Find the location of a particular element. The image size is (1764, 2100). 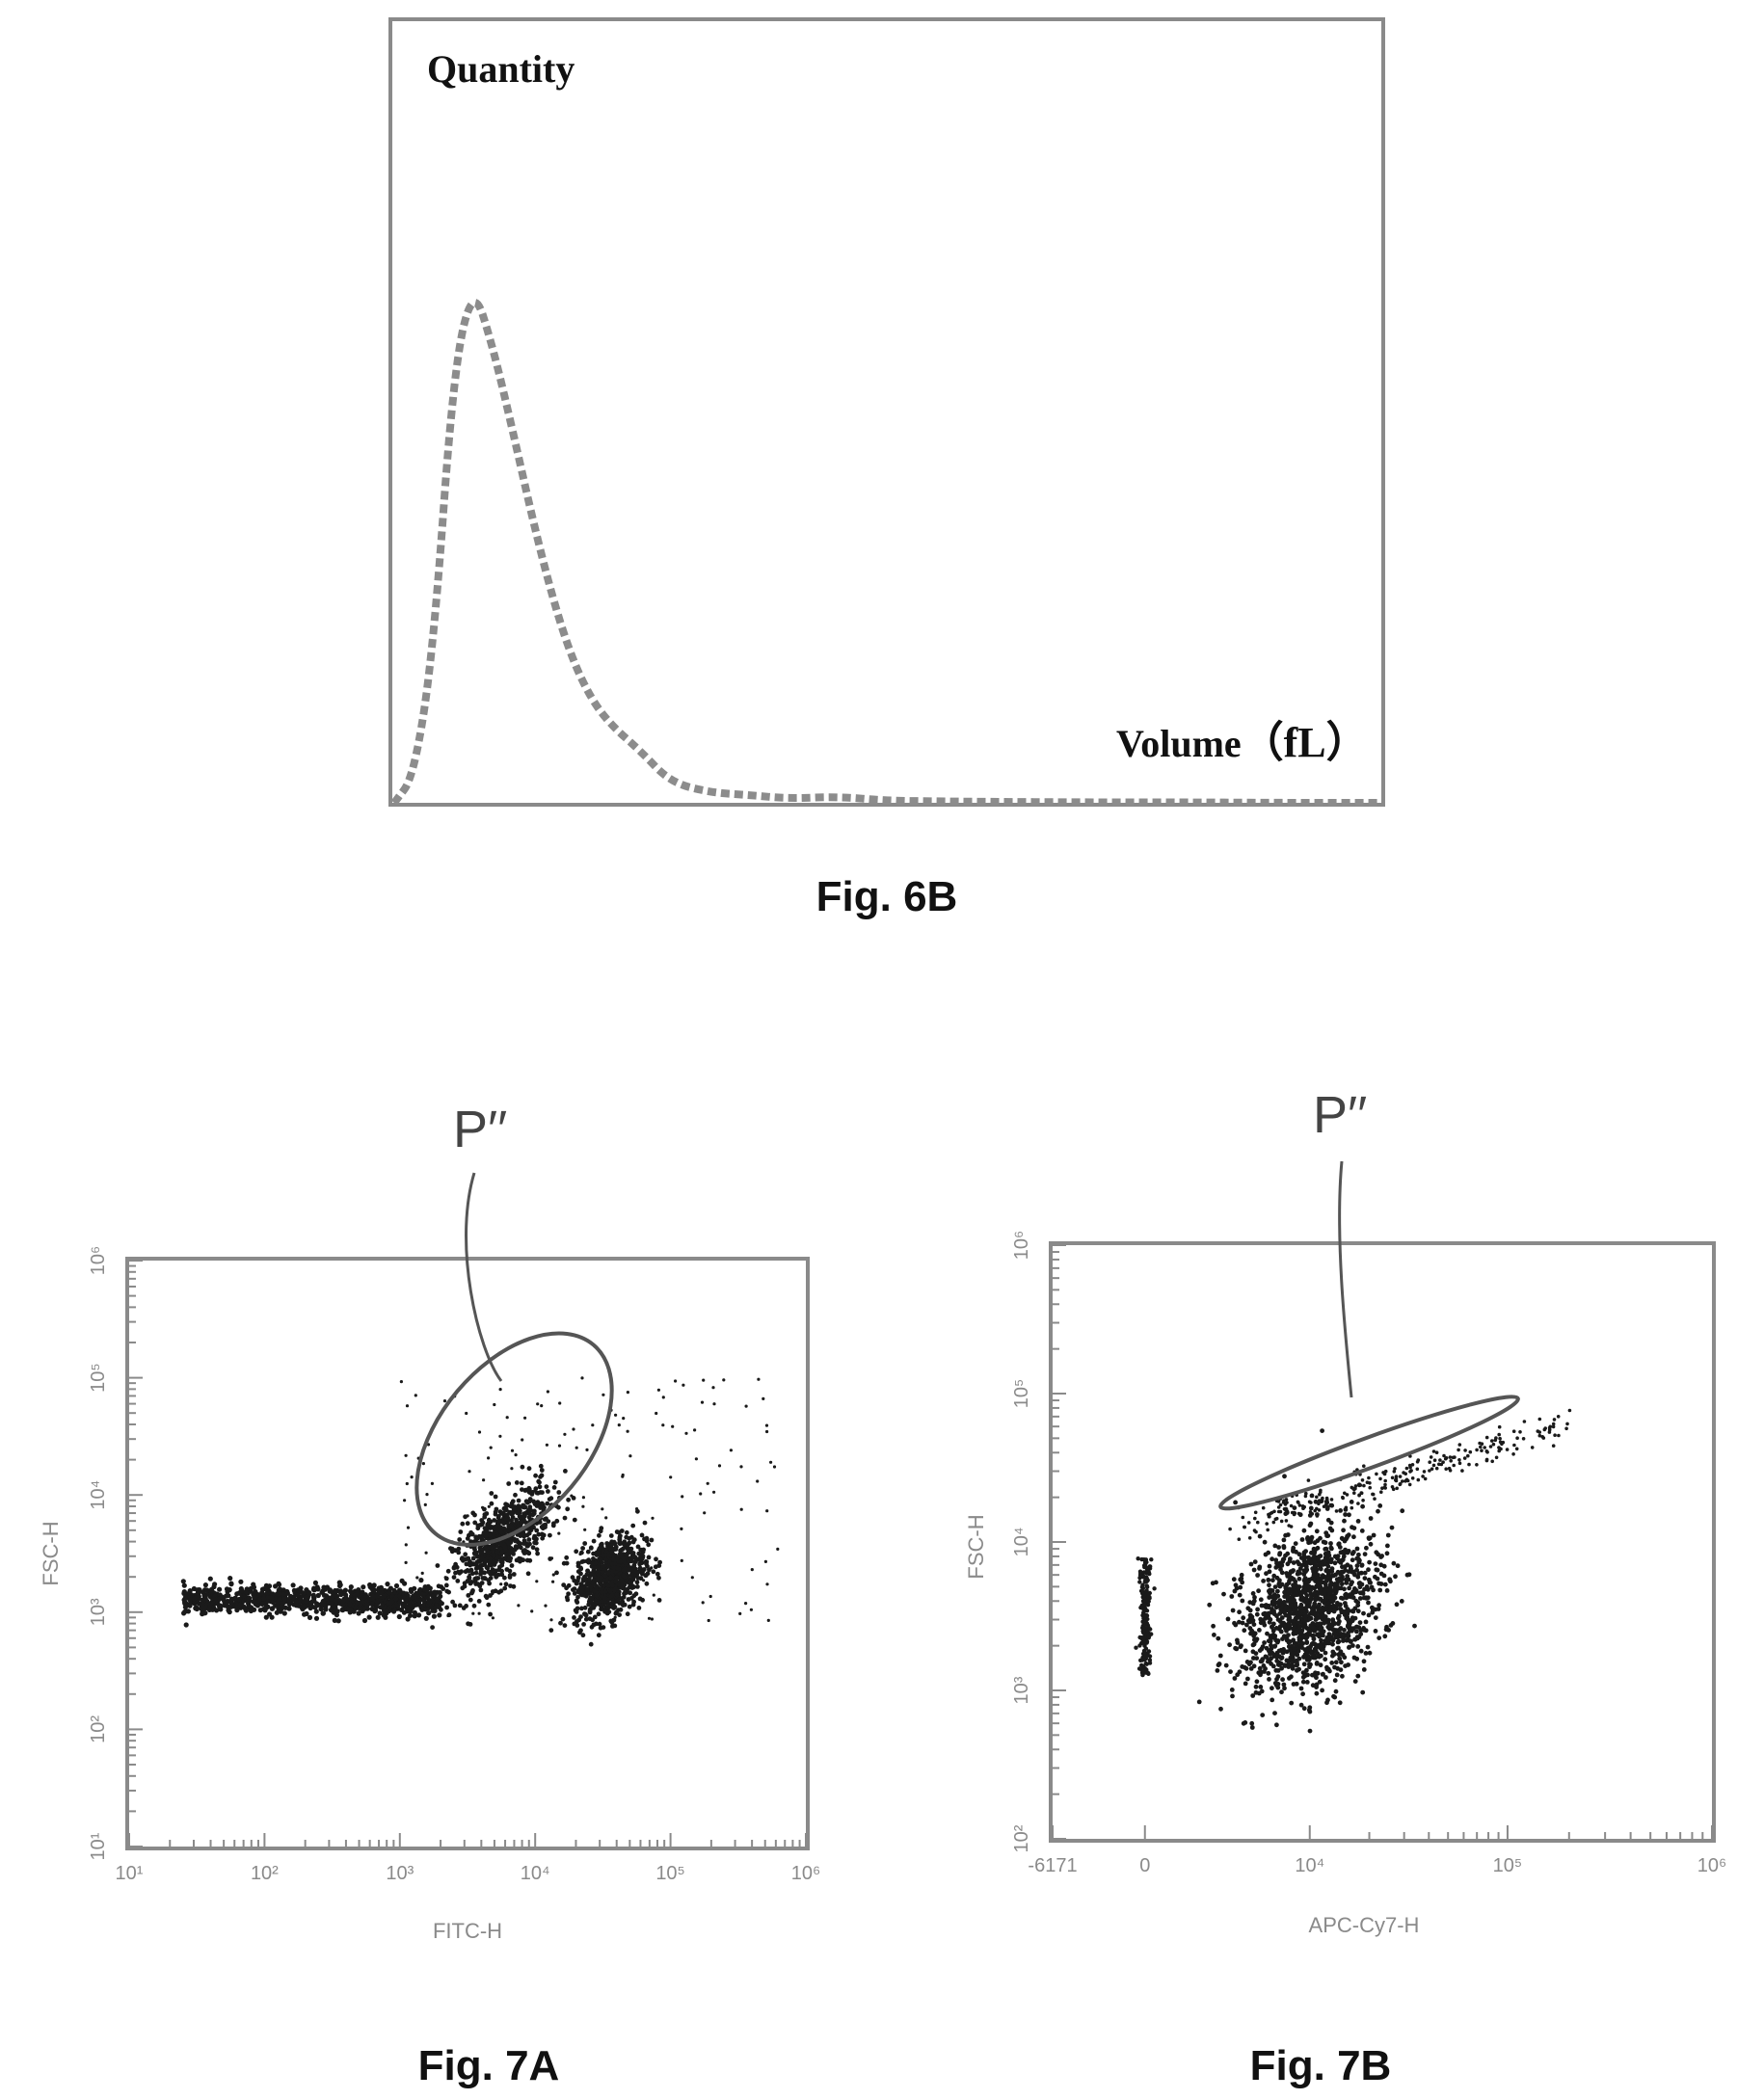

fig7a-y-tick-label: 10² is located at coordinates (98, 1729).